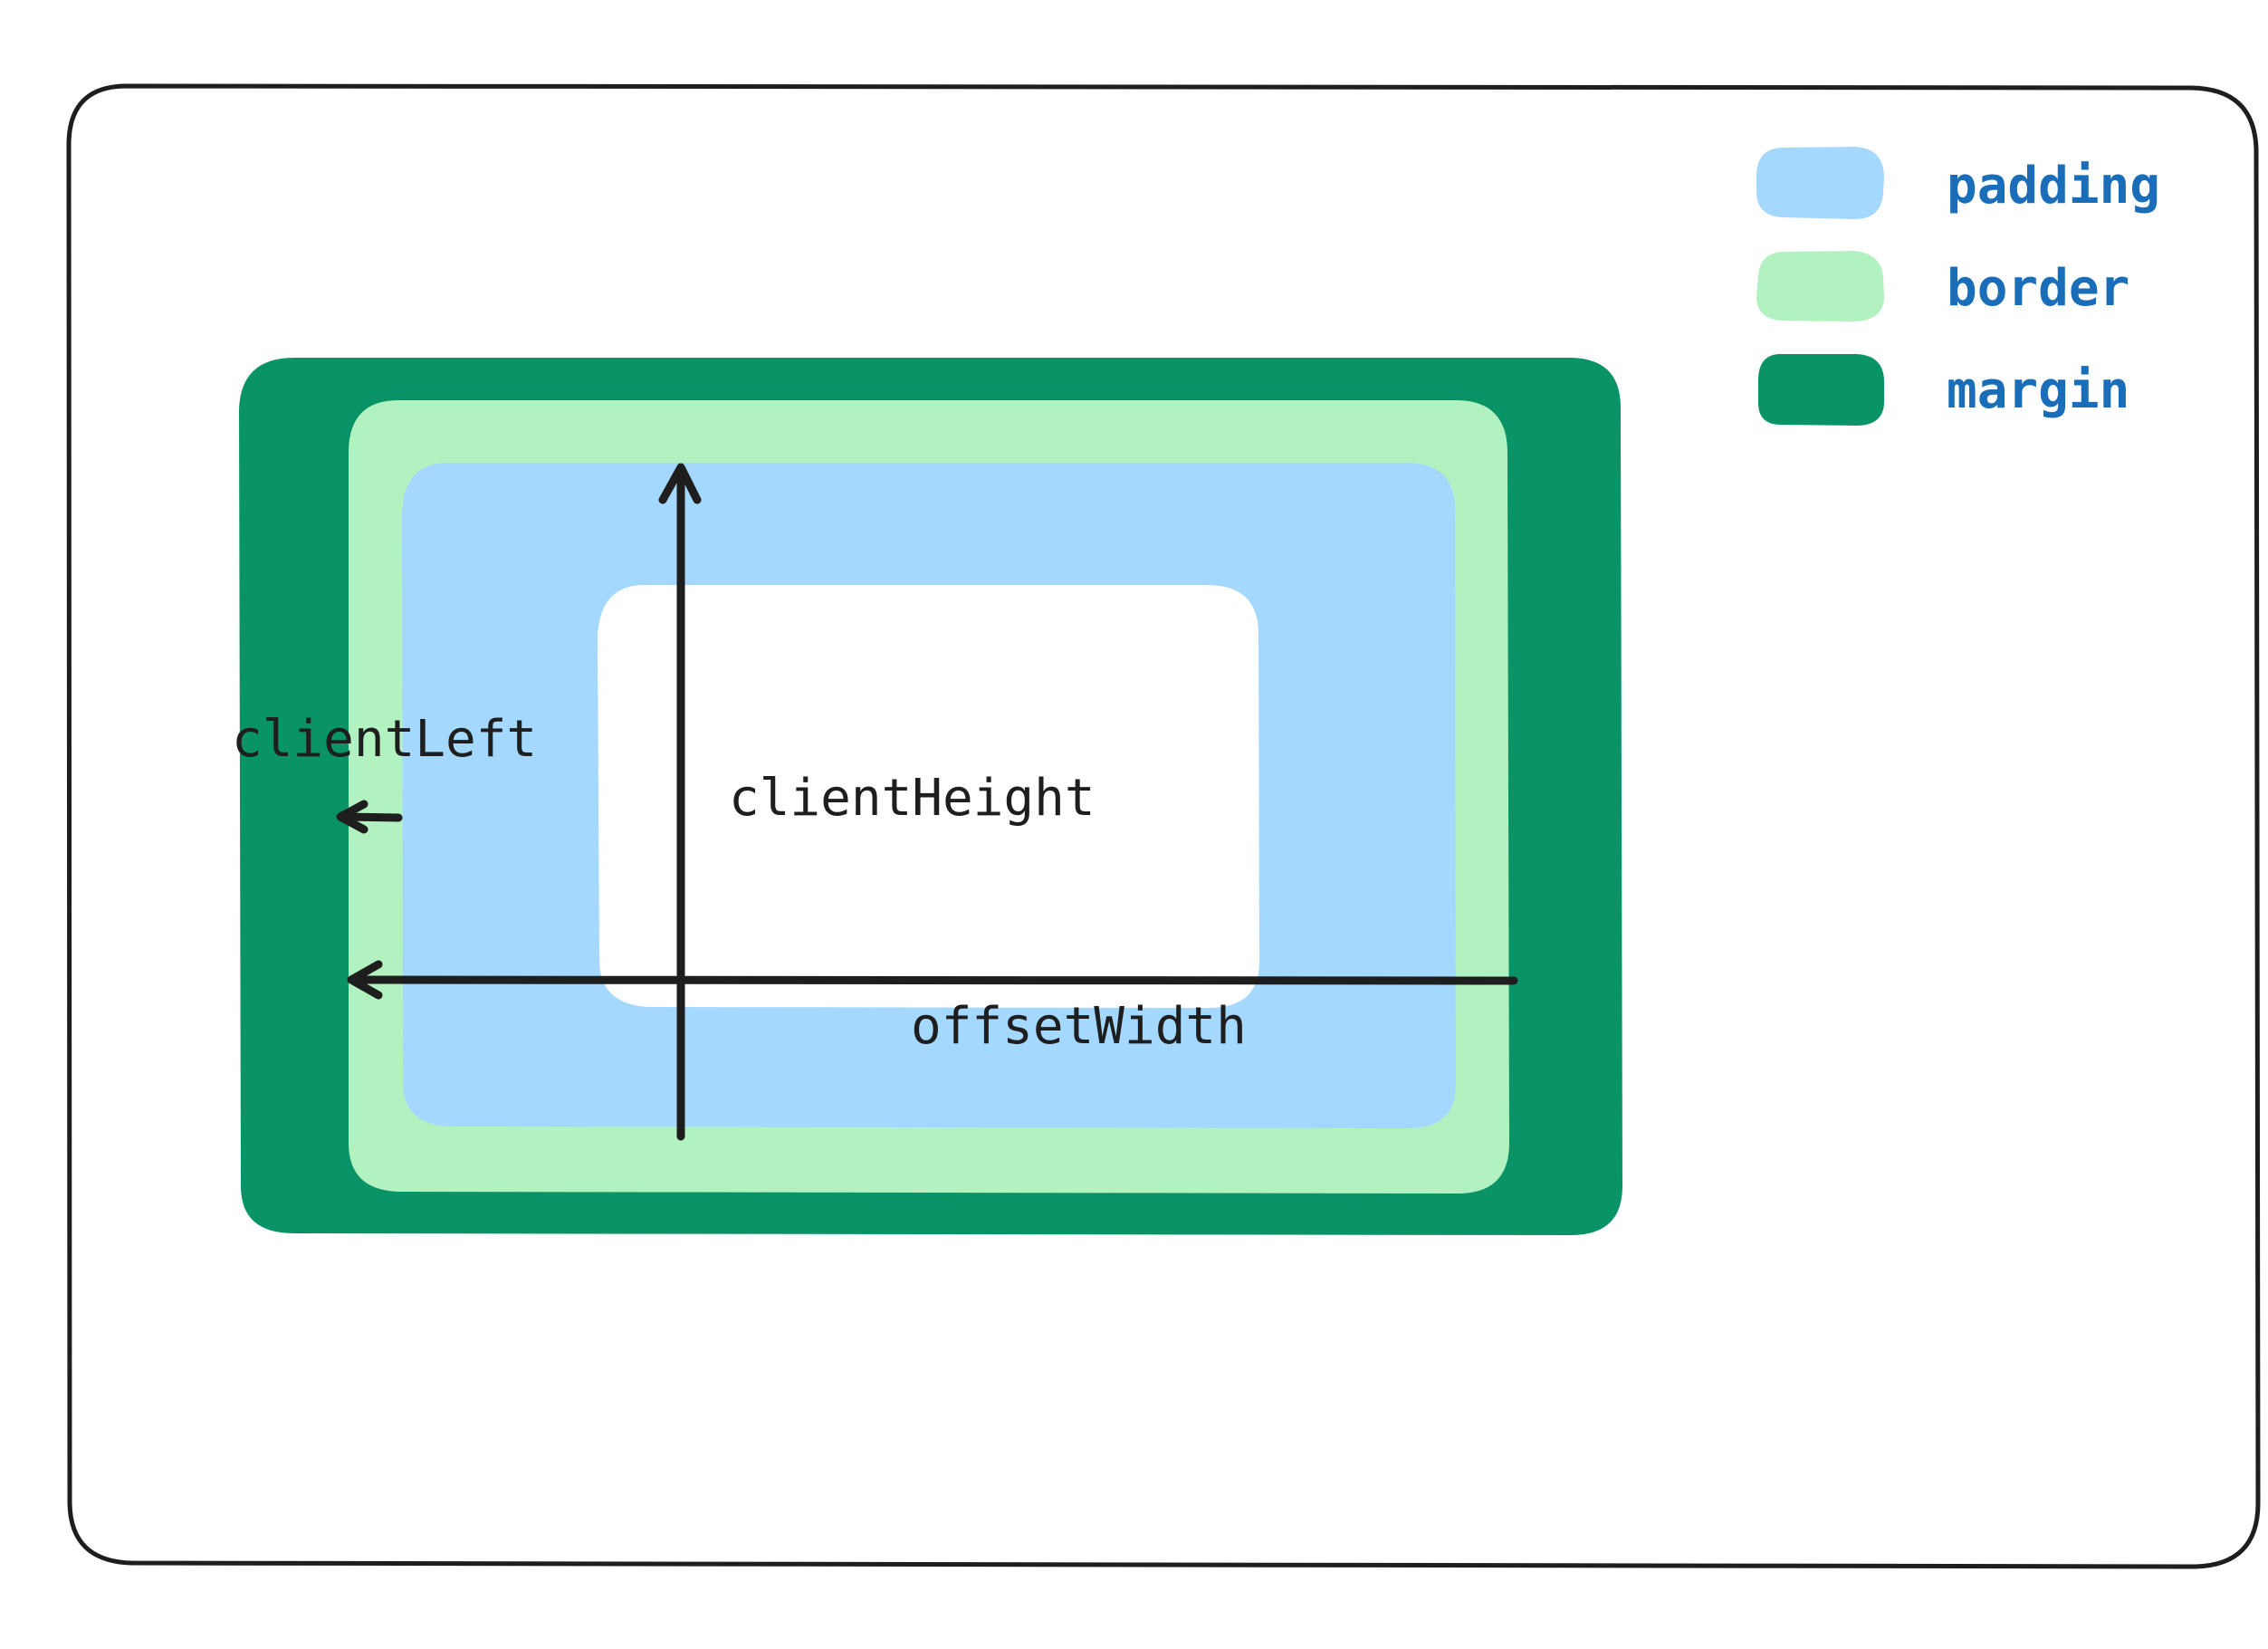 The width and height of the screenshot is (2268, 1649). I want to click on client-left-arrow, so click(369, 817).